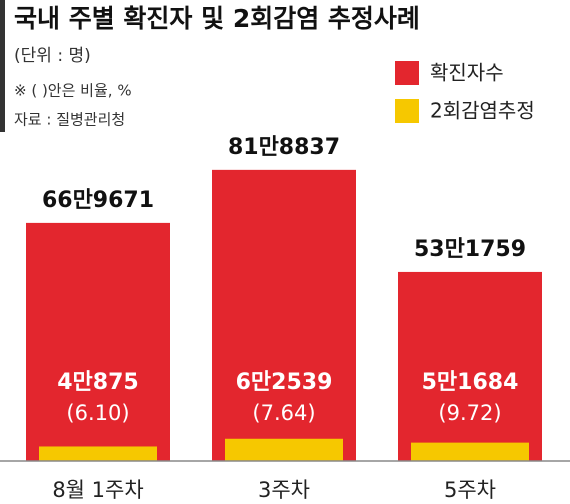 This screenshot has height=504, width=570. Describe the element at coordinates (52, 56) in the screenshot. I see `note: (단위 : 명)` at that location.